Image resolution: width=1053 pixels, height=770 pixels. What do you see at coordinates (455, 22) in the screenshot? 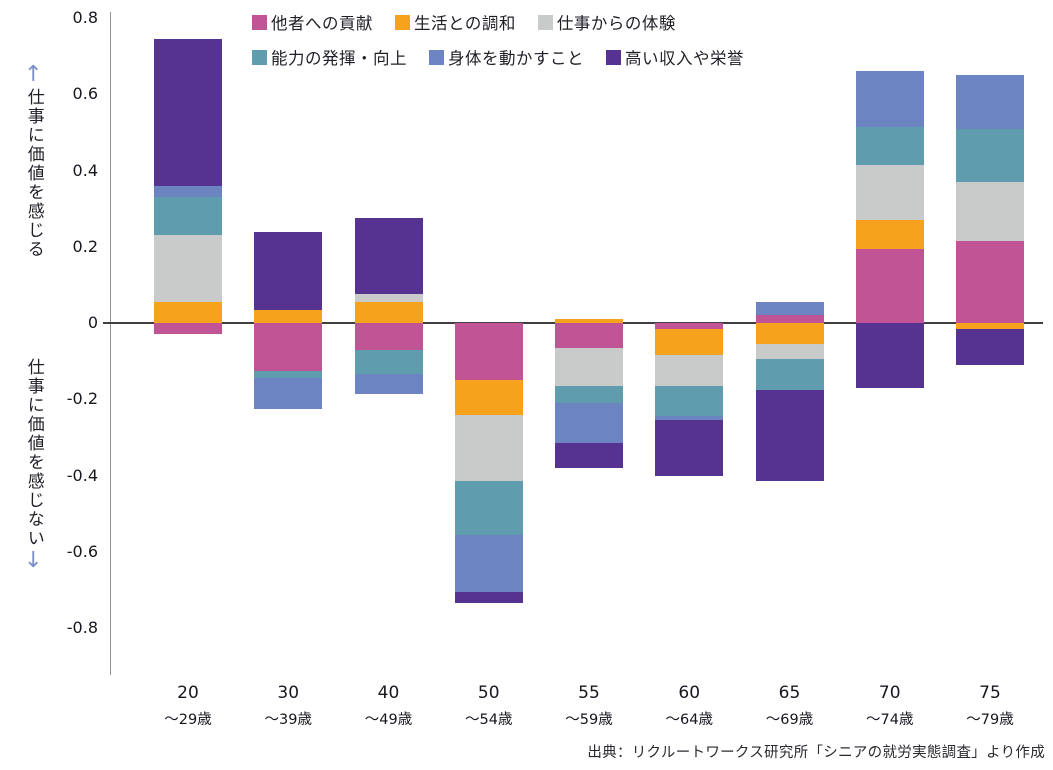
I see `legend-item: 生活との調和` at bounding box center [455, 22].